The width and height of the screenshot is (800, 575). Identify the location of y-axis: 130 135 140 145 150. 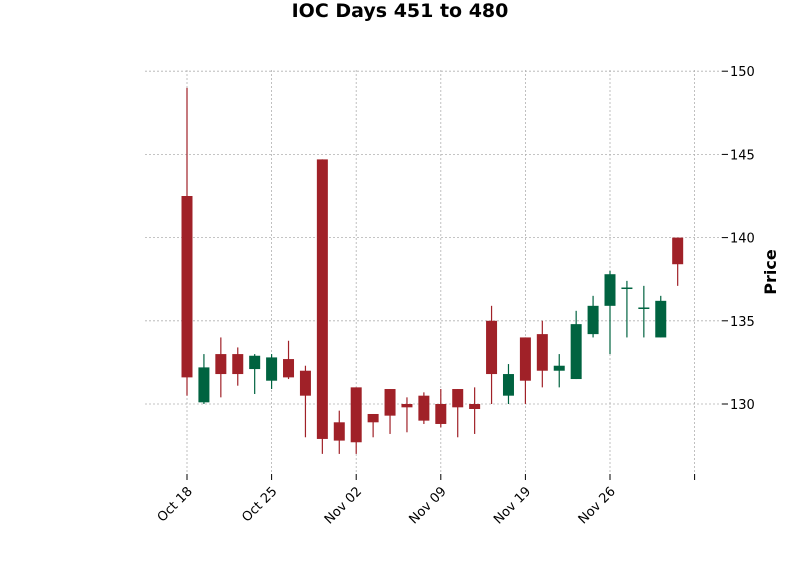
(738, 239).